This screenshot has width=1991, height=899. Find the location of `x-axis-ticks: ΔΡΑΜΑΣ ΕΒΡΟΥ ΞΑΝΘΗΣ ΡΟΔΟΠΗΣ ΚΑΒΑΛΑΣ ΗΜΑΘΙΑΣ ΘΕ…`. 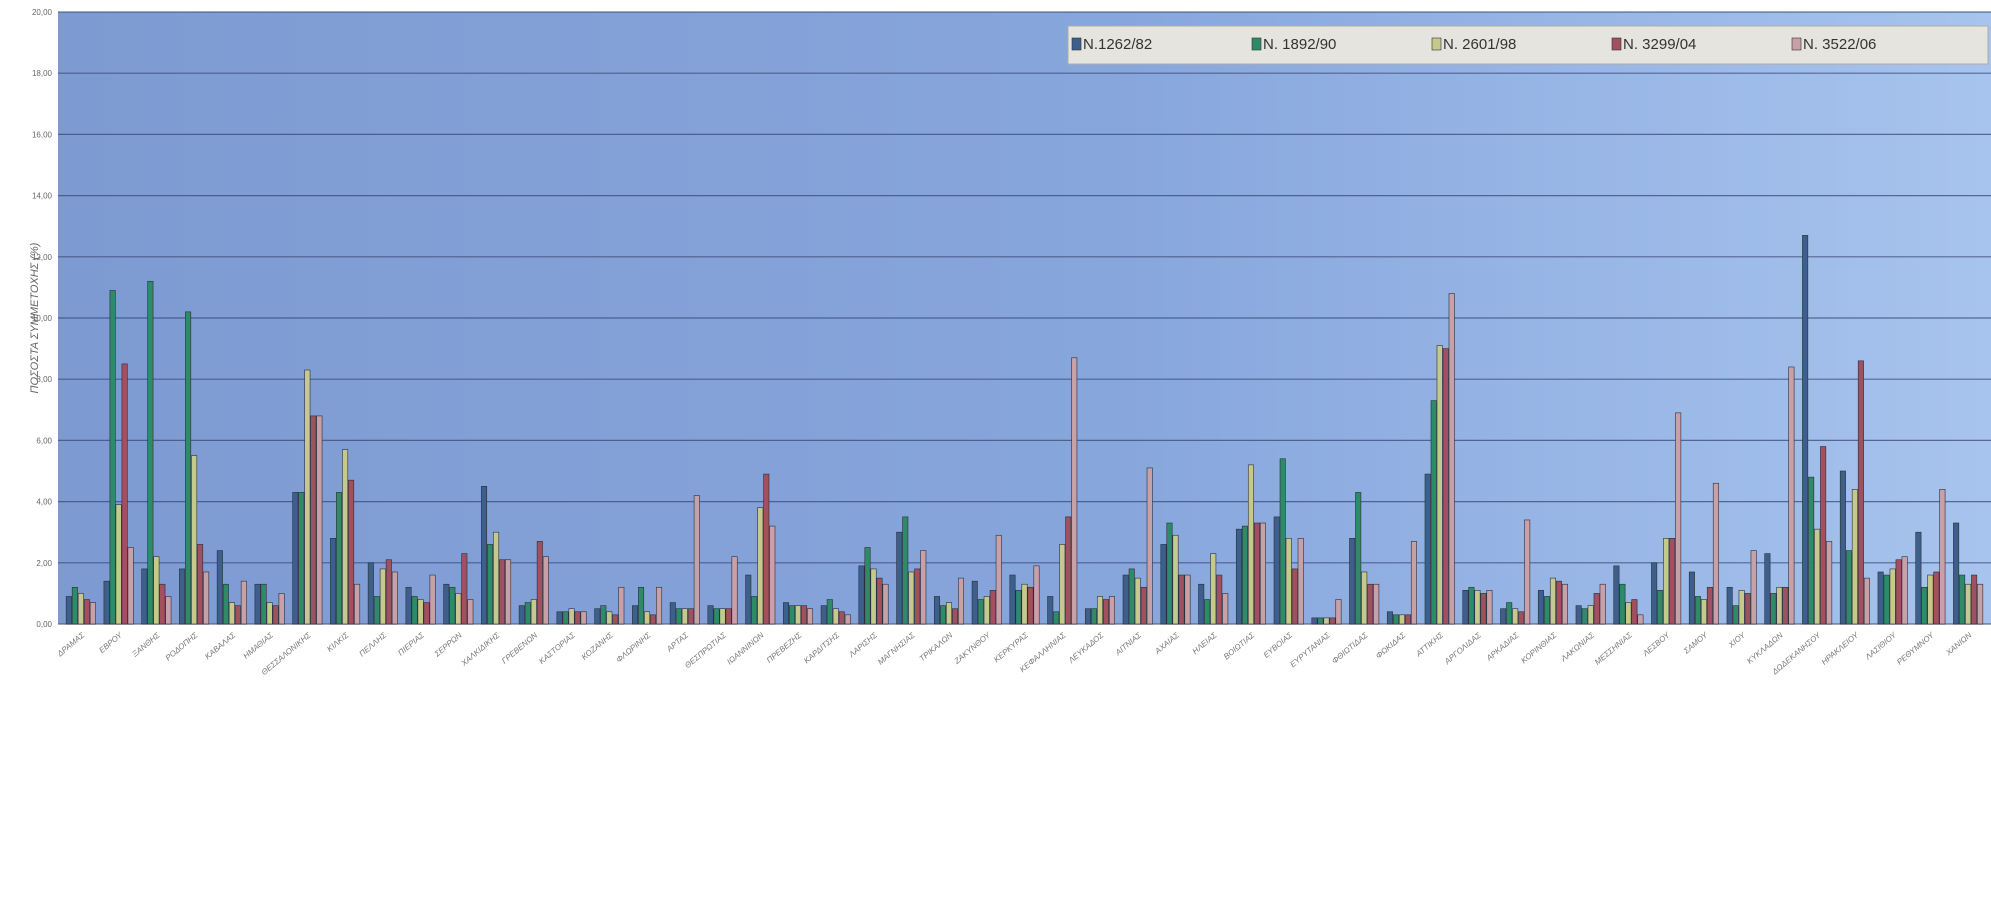

x-axis-ticks: ΔΡΑΜΑΣ ΕΒΡΟΥ ΞΑΝΘΗΣ ΡΟΔΟΠΗΣ ΚΑΒΑΛΑΣ ΗΜΑΘΙΑΣ ΘΕ… is located at coordinates (1014, 653).